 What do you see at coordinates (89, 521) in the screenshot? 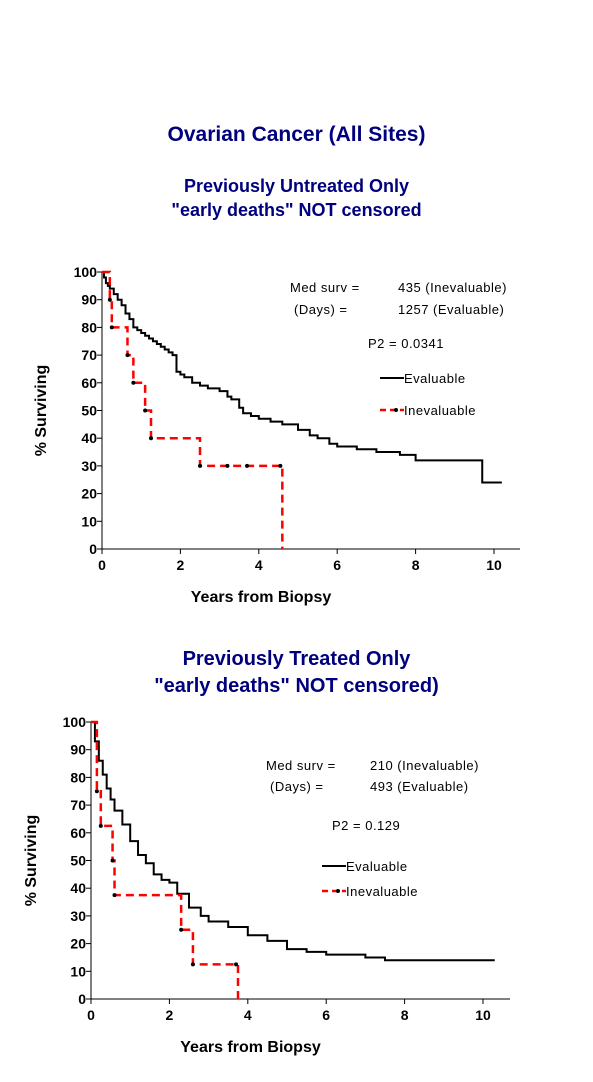
I see `chart1-ytick-label: 10` at bounding box center [89, 521].